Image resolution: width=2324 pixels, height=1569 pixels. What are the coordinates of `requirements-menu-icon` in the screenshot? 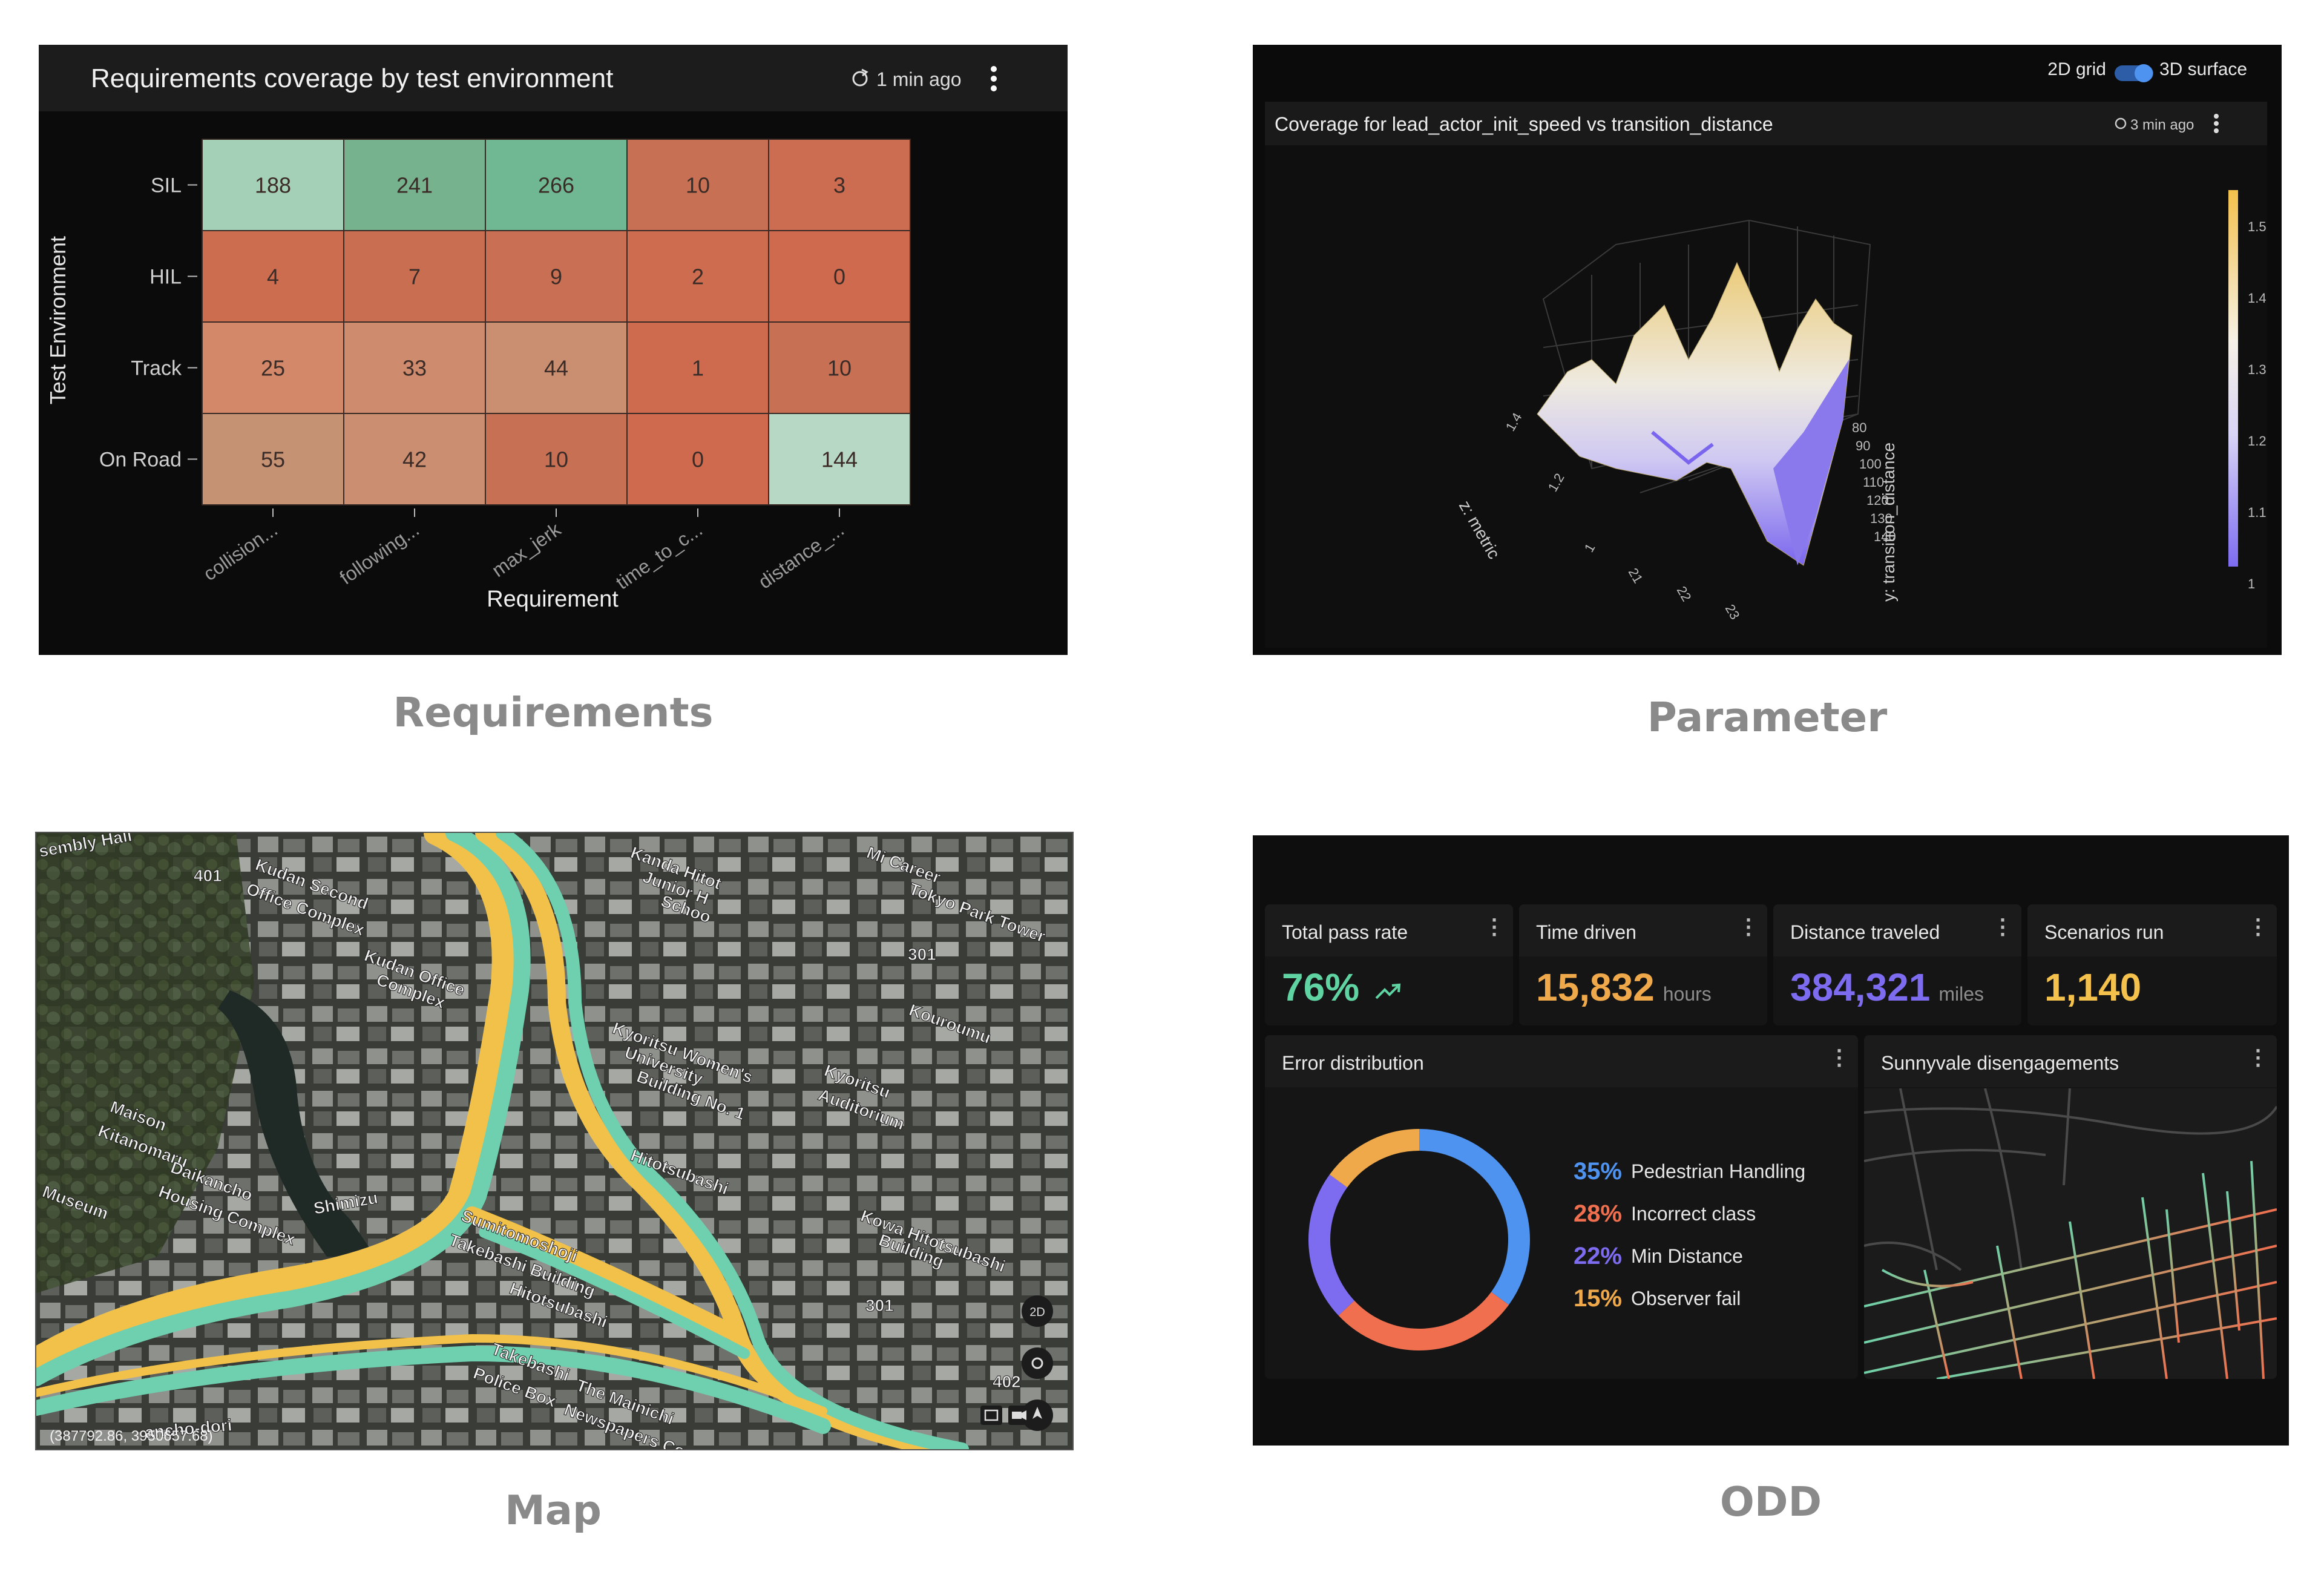 It's located at (994, 78).